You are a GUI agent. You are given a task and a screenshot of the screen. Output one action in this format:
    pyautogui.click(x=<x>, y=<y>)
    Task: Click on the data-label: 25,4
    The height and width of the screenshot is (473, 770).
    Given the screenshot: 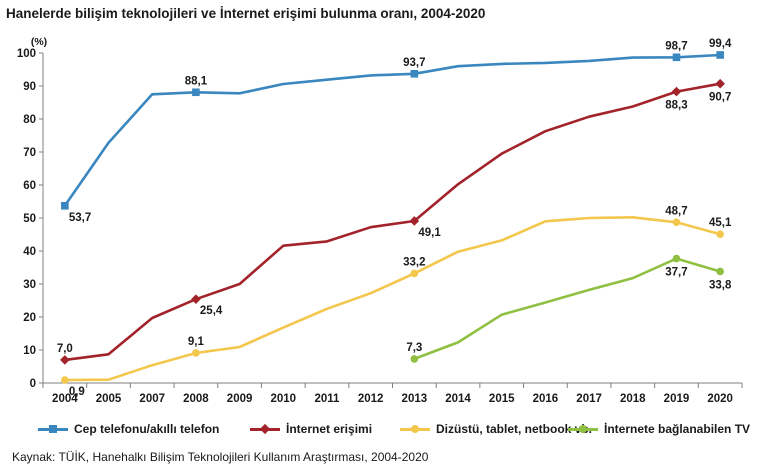 What is the action you would take?
    pyautogui.click(x=211, y=311)
    